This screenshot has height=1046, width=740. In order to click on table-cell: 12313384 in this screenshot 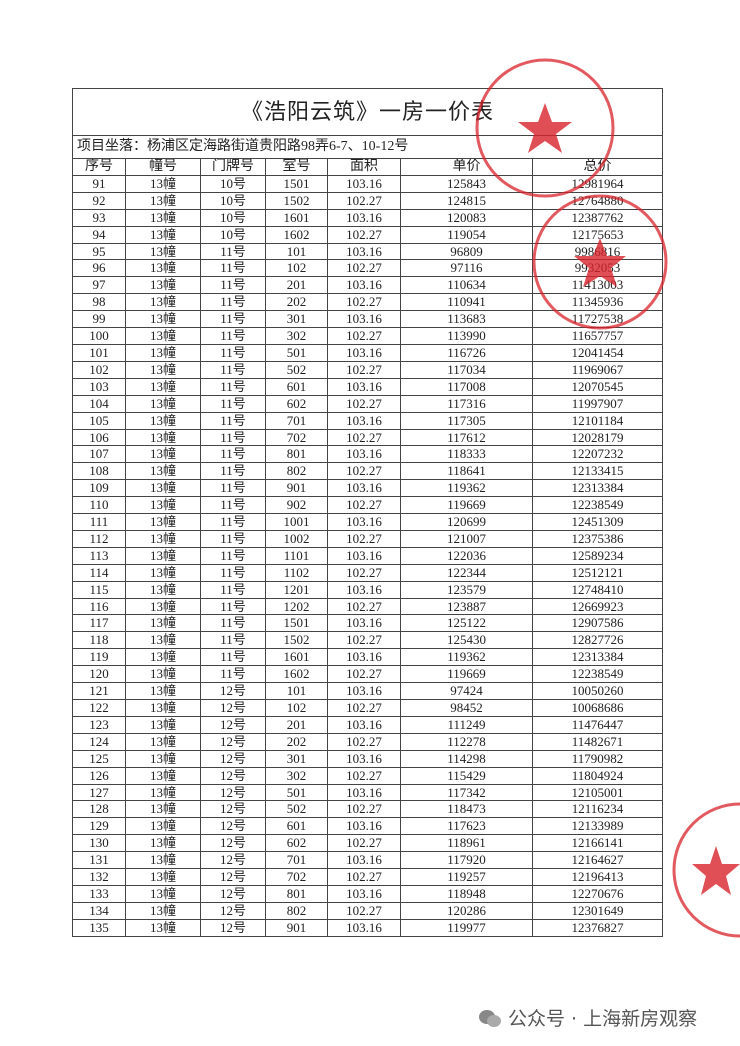, I will do `click(597, 657)`.